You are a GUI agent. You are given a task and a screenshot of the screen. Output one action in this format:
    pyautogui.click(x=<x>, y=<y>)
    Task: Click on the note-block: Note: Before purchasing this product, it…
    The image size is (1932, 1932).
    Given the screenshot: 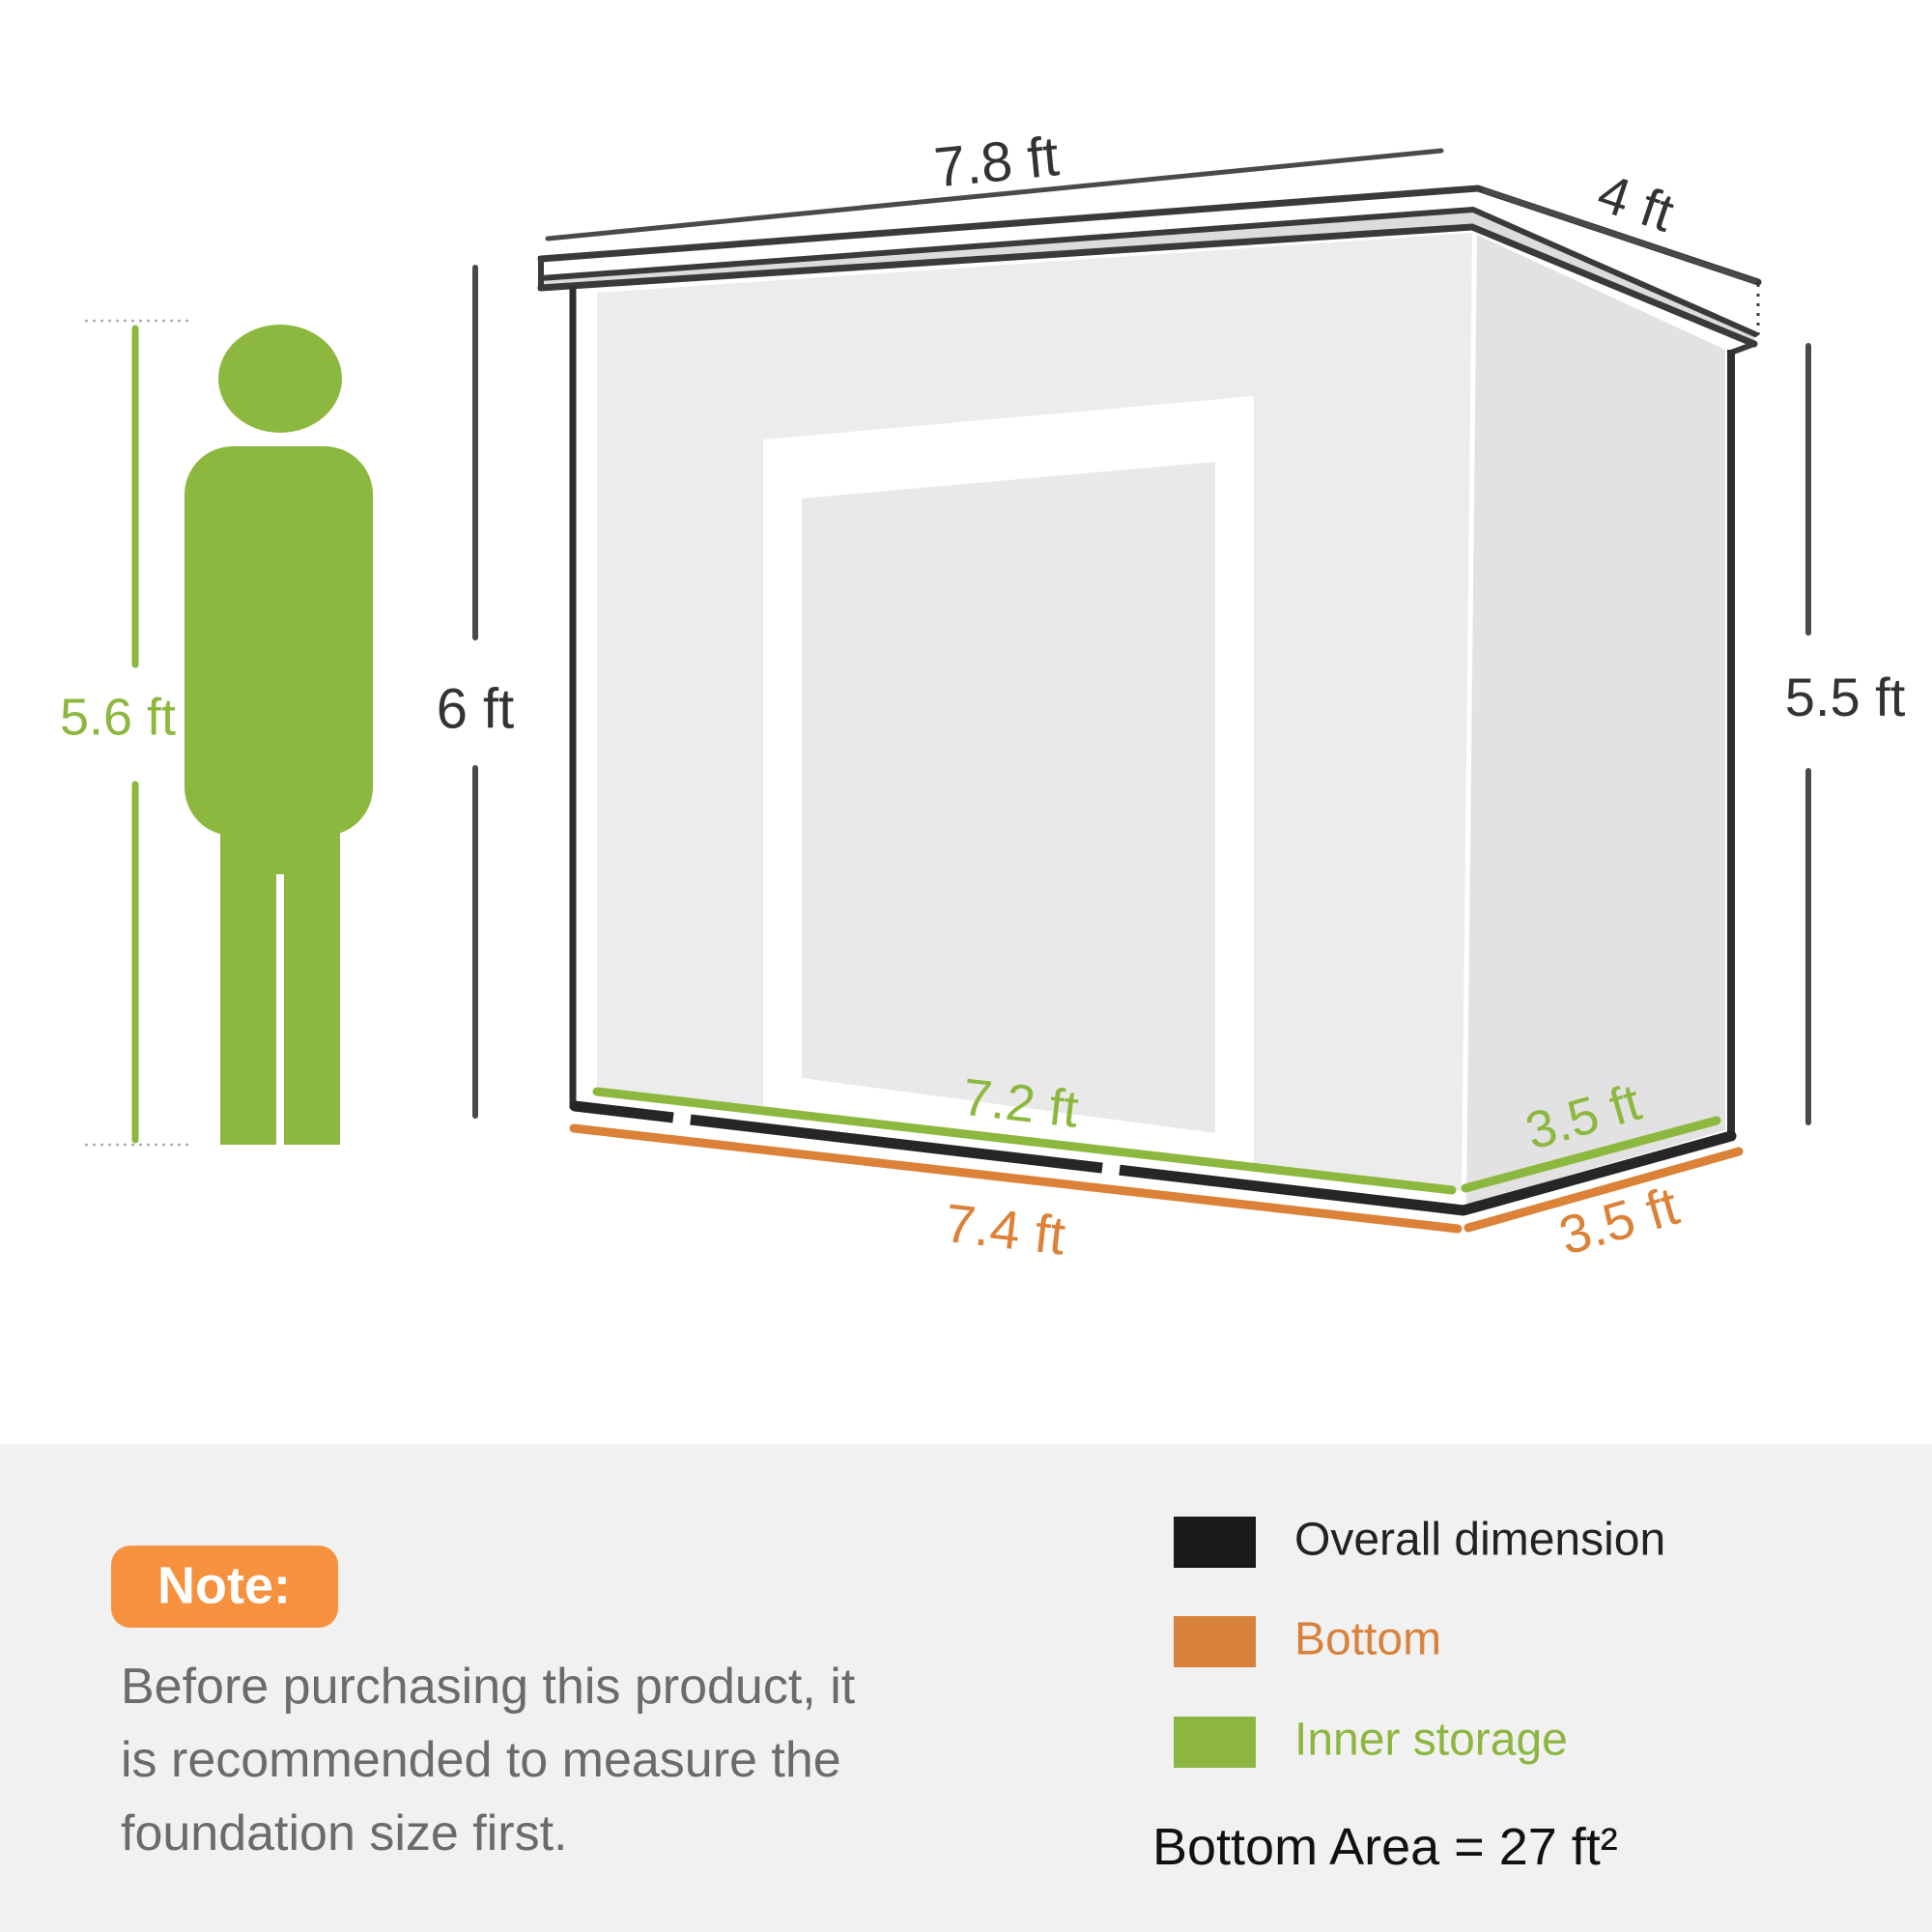 What is the action you would take?
    pyautogui.click(x=483, y=1703)
    